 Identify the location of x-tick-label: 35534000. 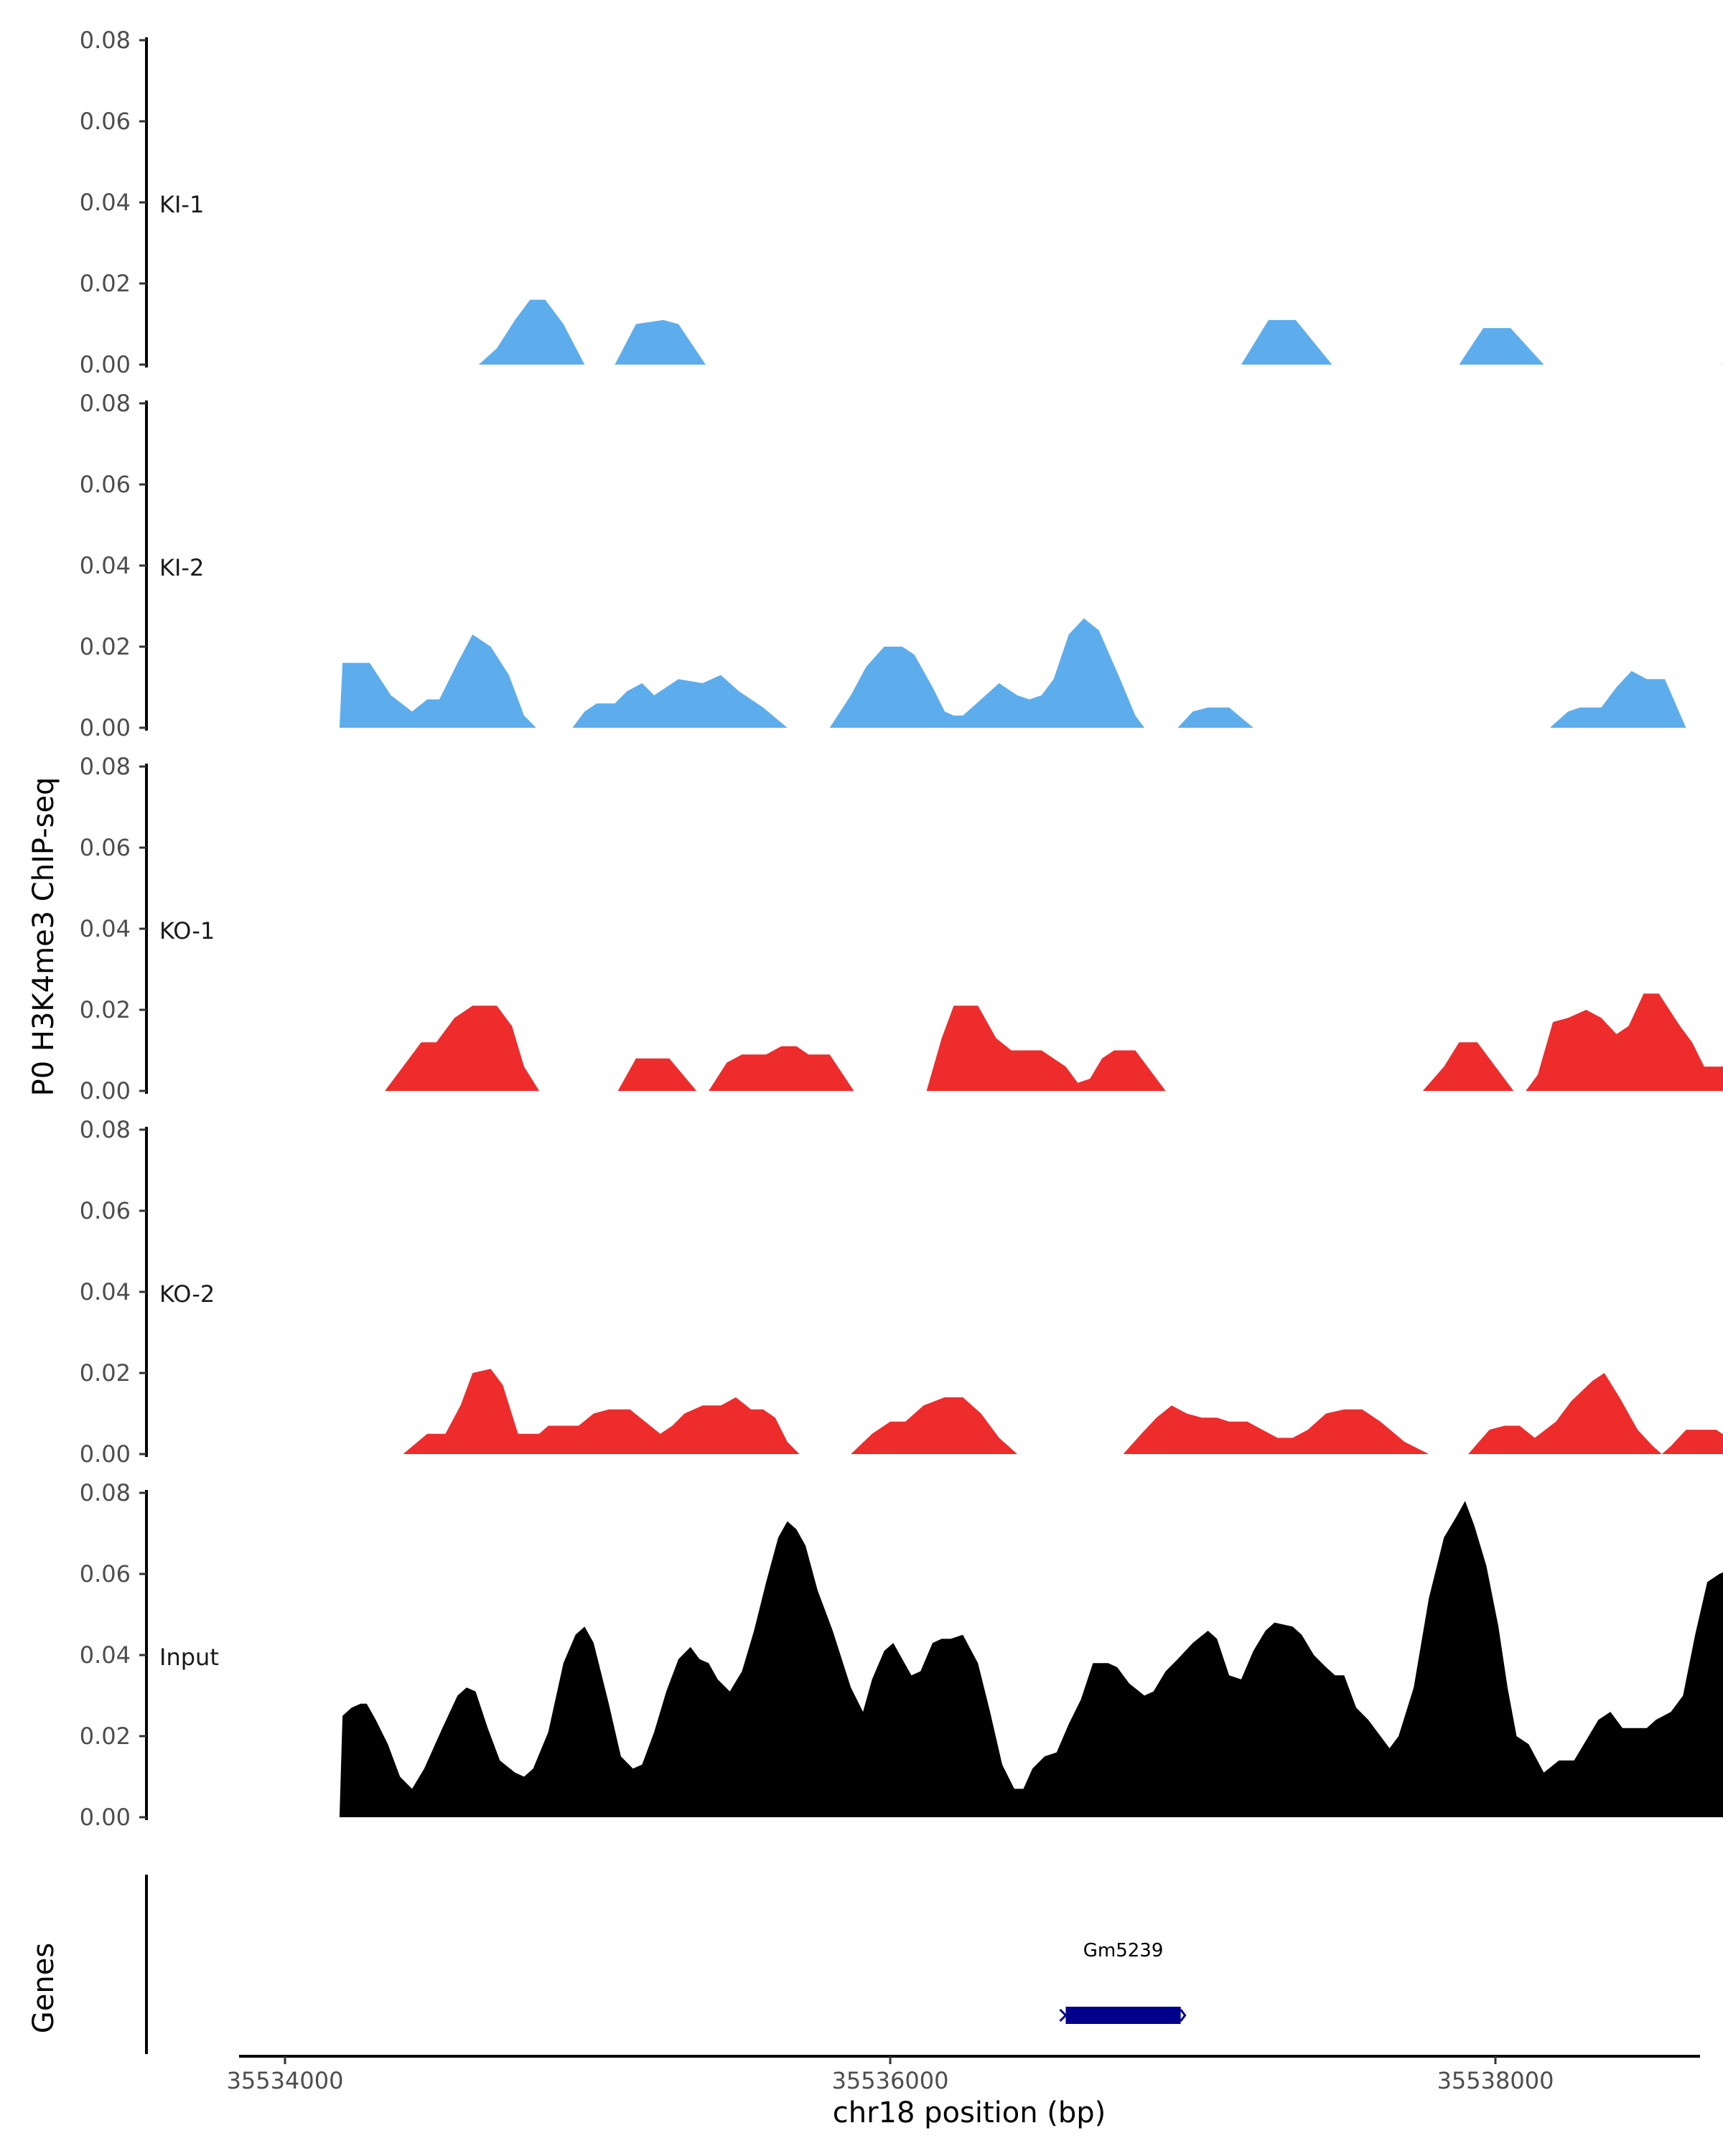
(285, 2080).